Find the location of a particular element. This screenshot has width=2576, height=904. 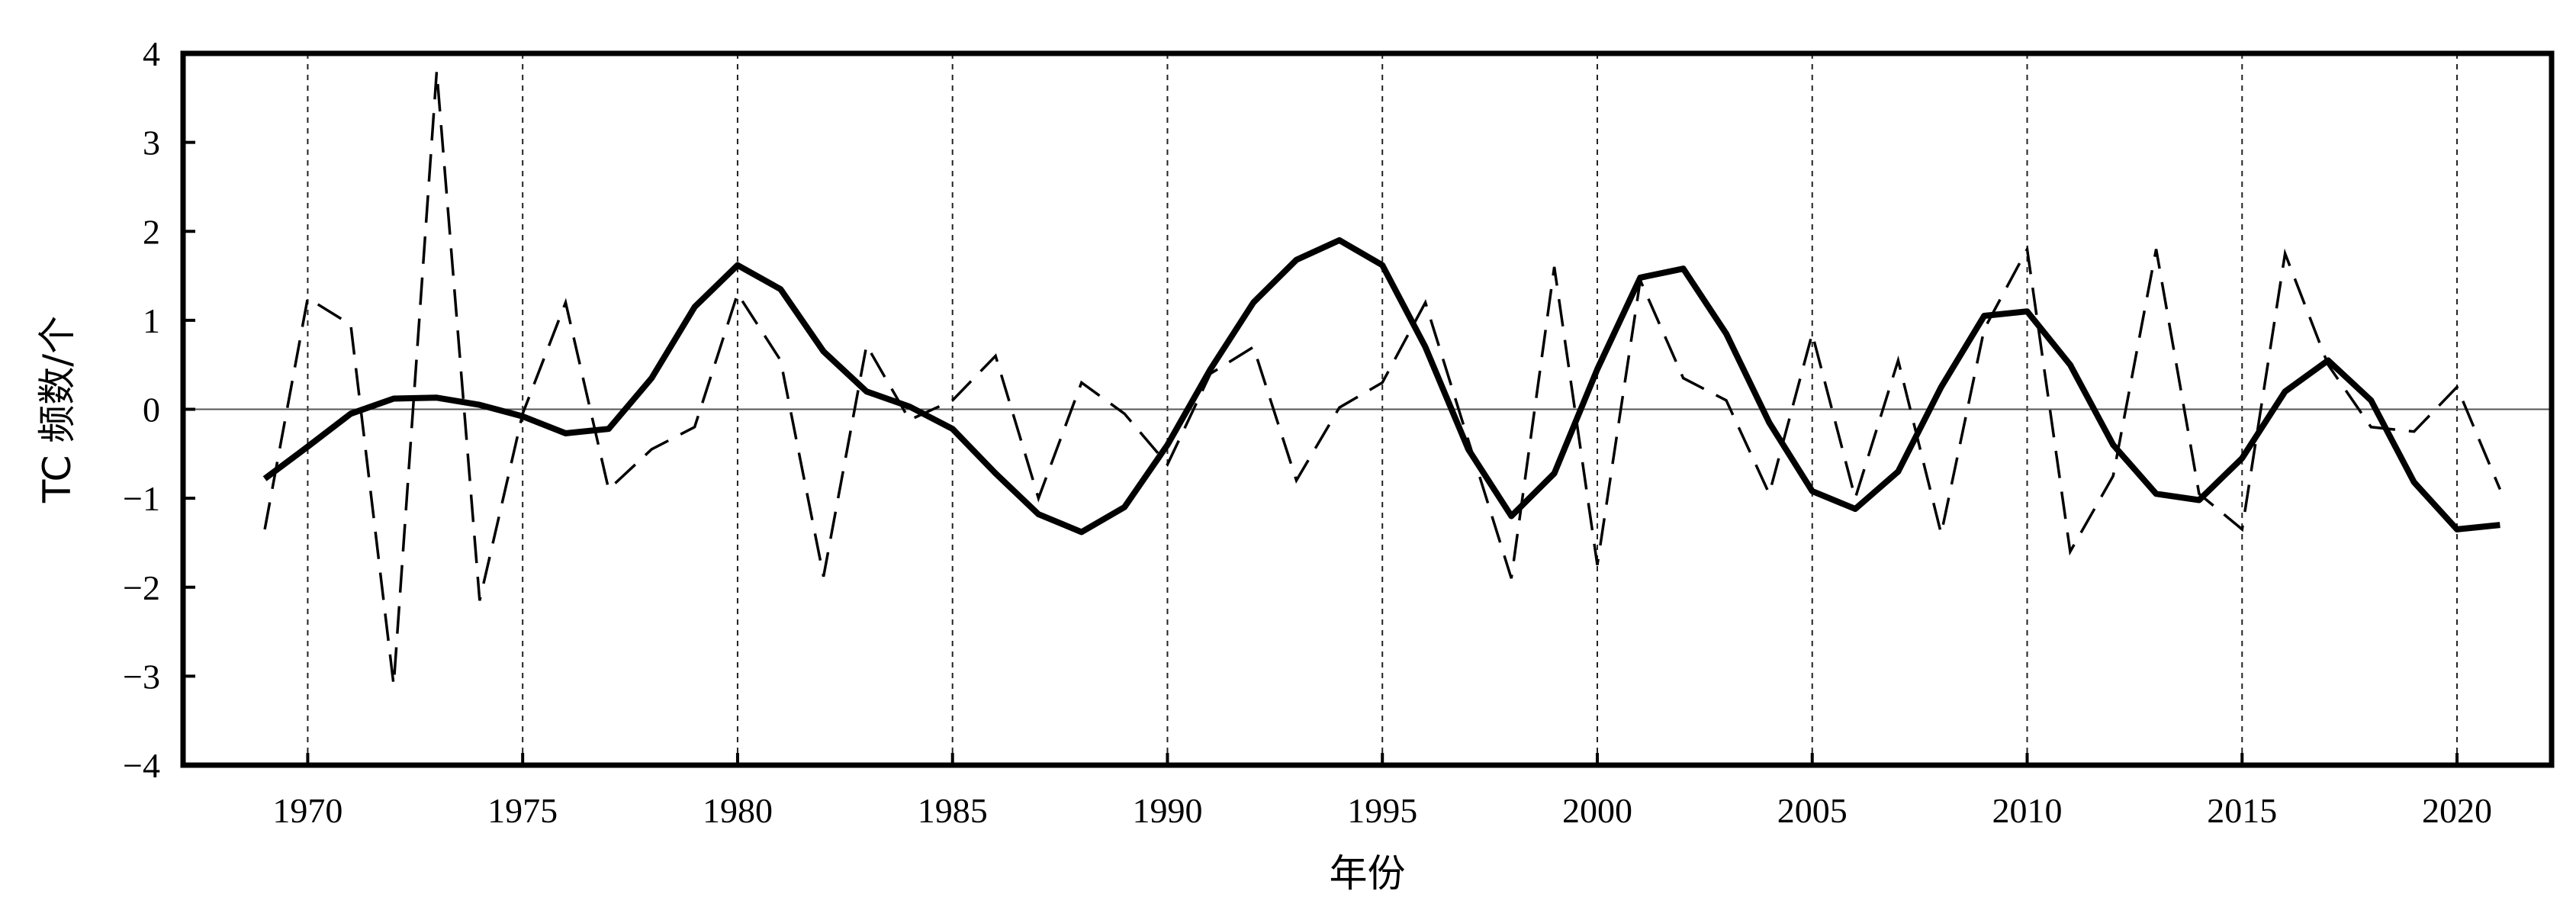

y-tick-label: −4 is located at coordinates (141, 766).